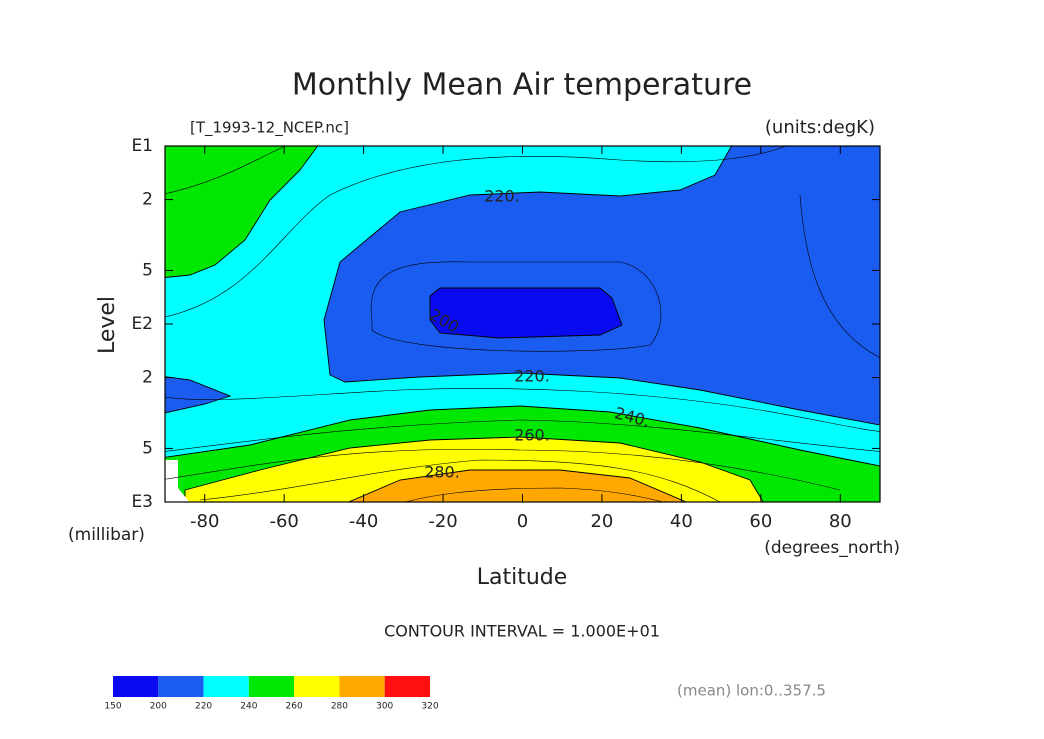 The height and width of the screenshot is (739, 1044). What do you see at coordinates (106, 535) in the screenshot?
I see `y-axis-units: (millibar)` at bounding box center [106, 535].